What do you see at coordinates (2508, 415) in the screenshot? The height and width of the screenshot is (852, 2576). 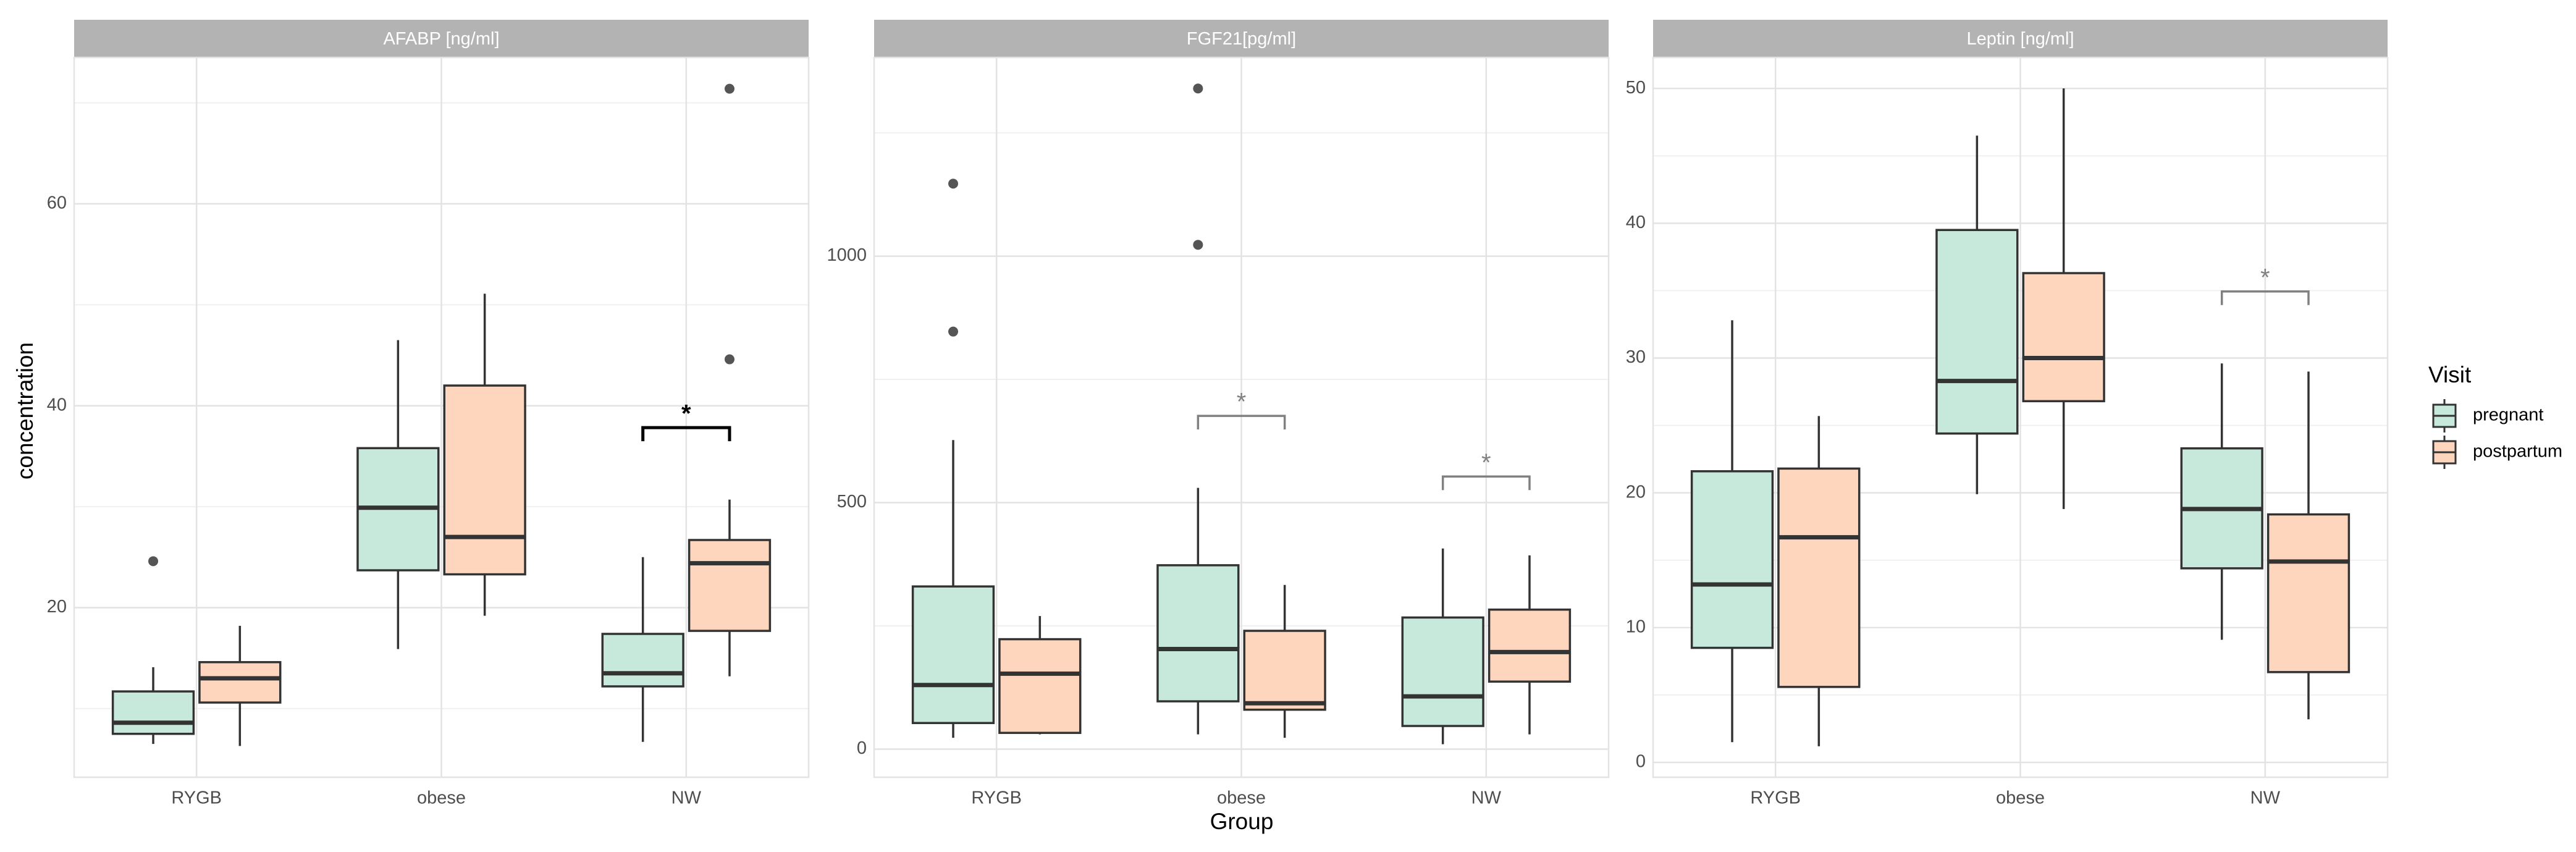 I see `legend-label: pregnant` at bounding box center [2508, 415].